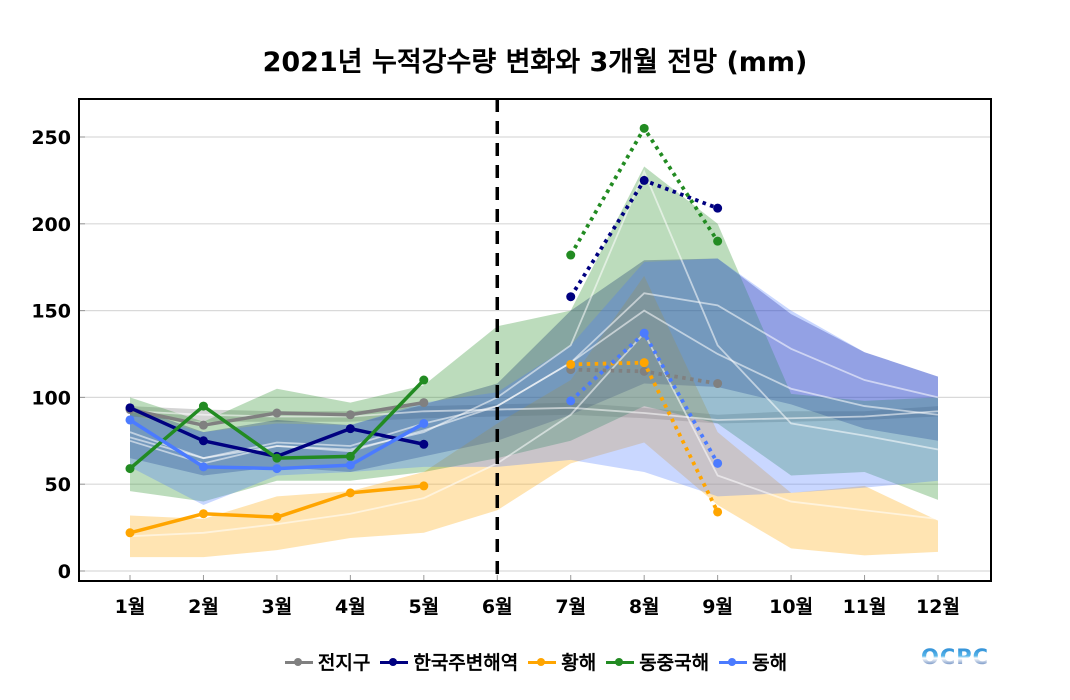 This screenshot has width=1070, height=700. Describe the element at coordinates (497, 607) in the screenshot. I see `x-tick-label: 6월` at that location.